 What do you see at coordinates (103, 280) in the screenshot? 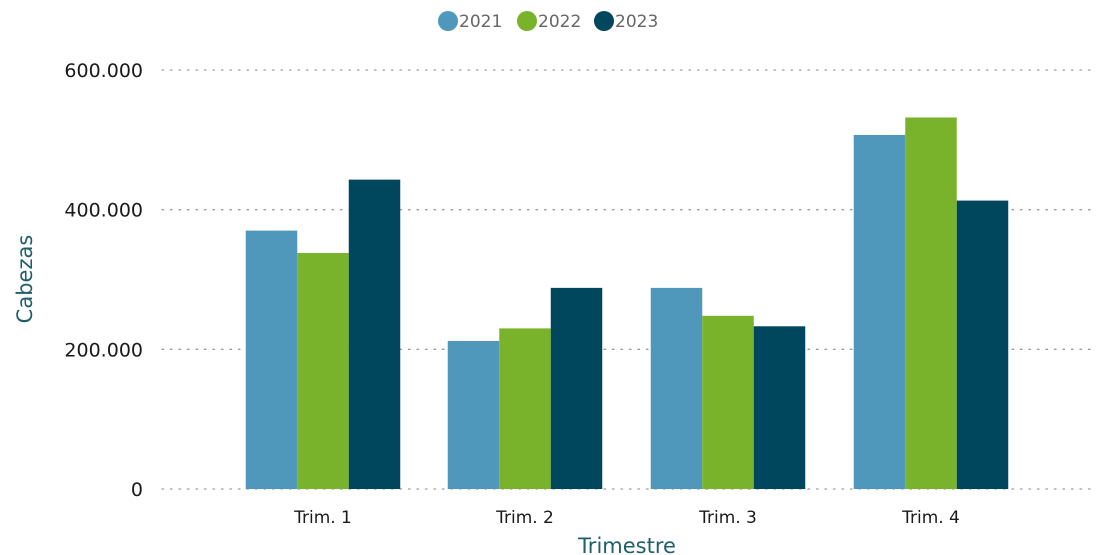
I see `y-axis-ticks: 0 200.000 400.000 600.000` at bounding box center [103, 280].